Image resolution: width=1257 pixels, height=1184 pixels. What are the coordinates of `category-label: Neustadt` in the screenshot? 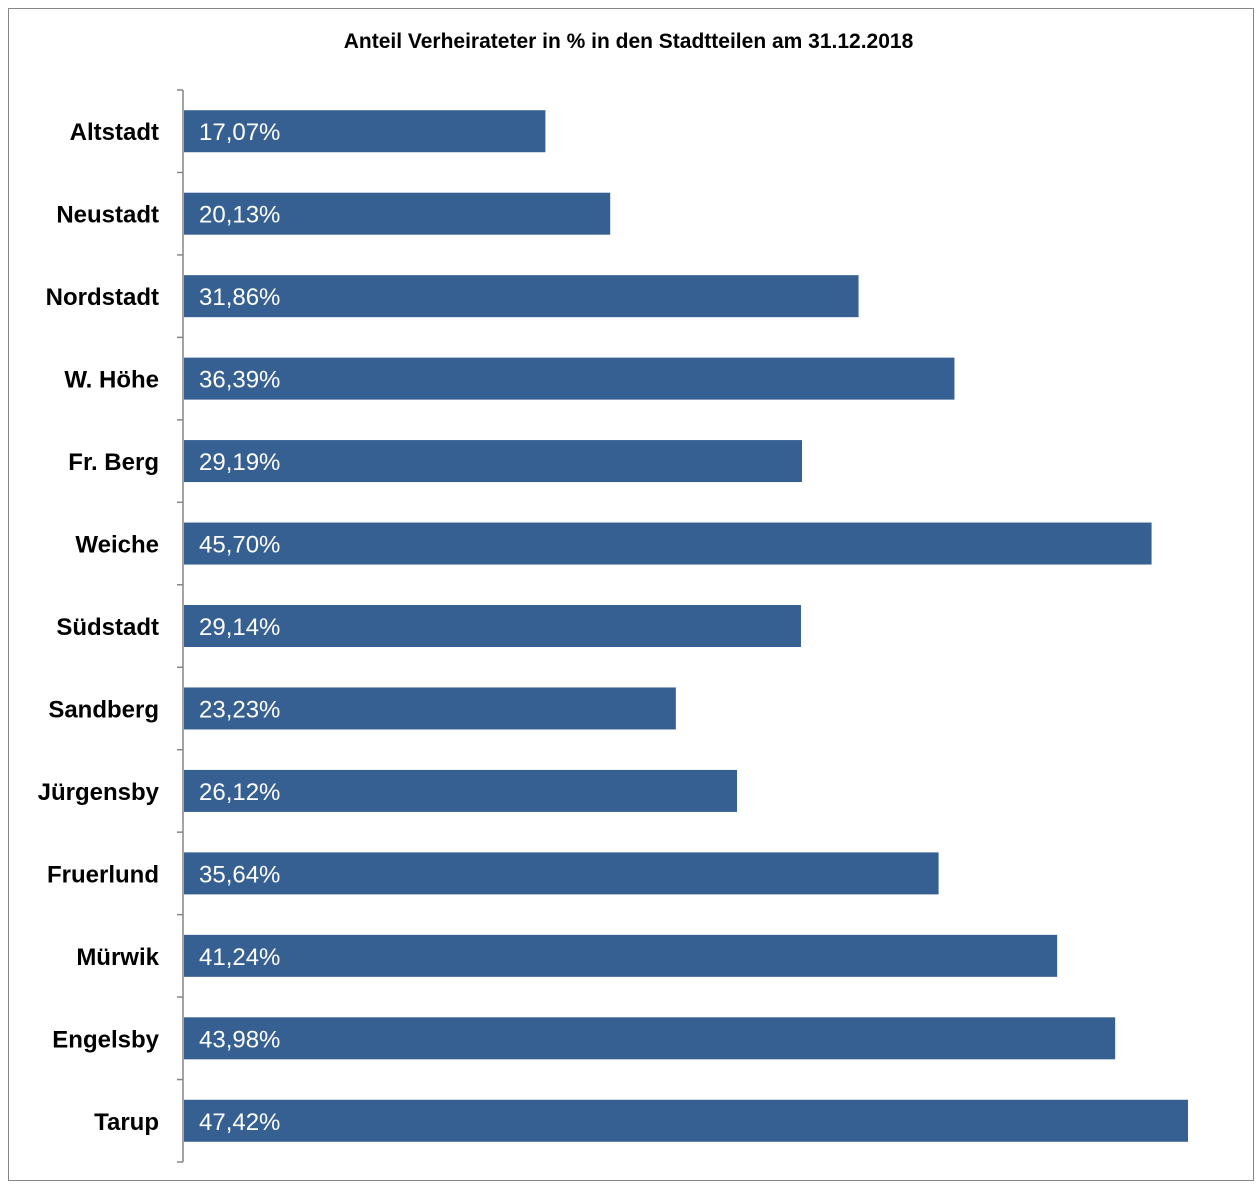 It's located at (107, 215).